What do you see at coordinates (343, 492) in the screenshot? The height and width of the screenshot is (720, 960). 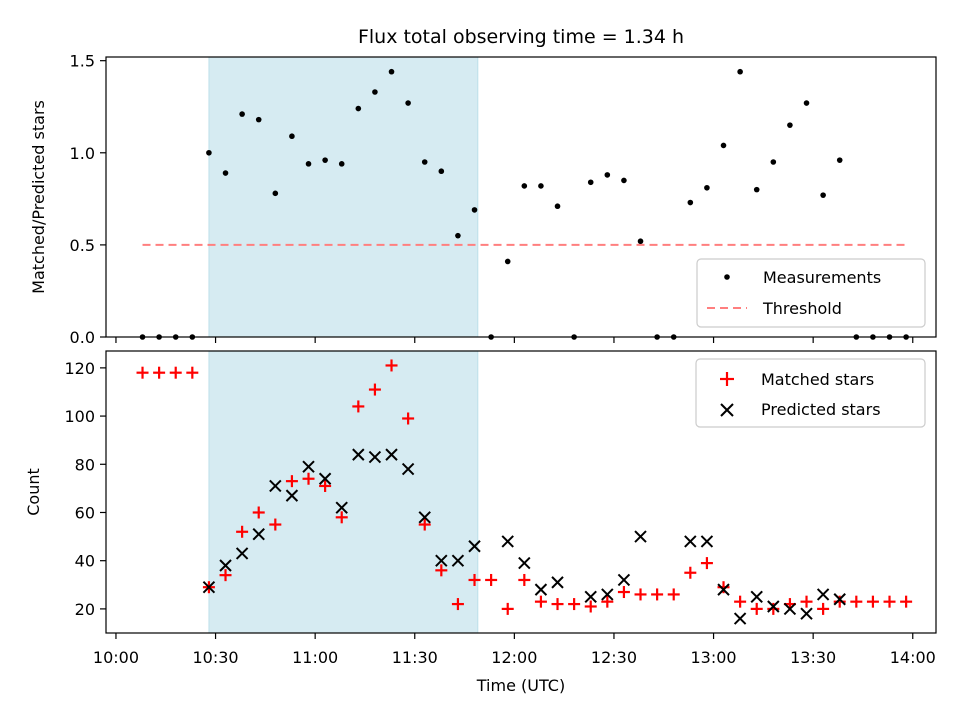 I see `observing-span-bottom` at bounding box center [343, 492].